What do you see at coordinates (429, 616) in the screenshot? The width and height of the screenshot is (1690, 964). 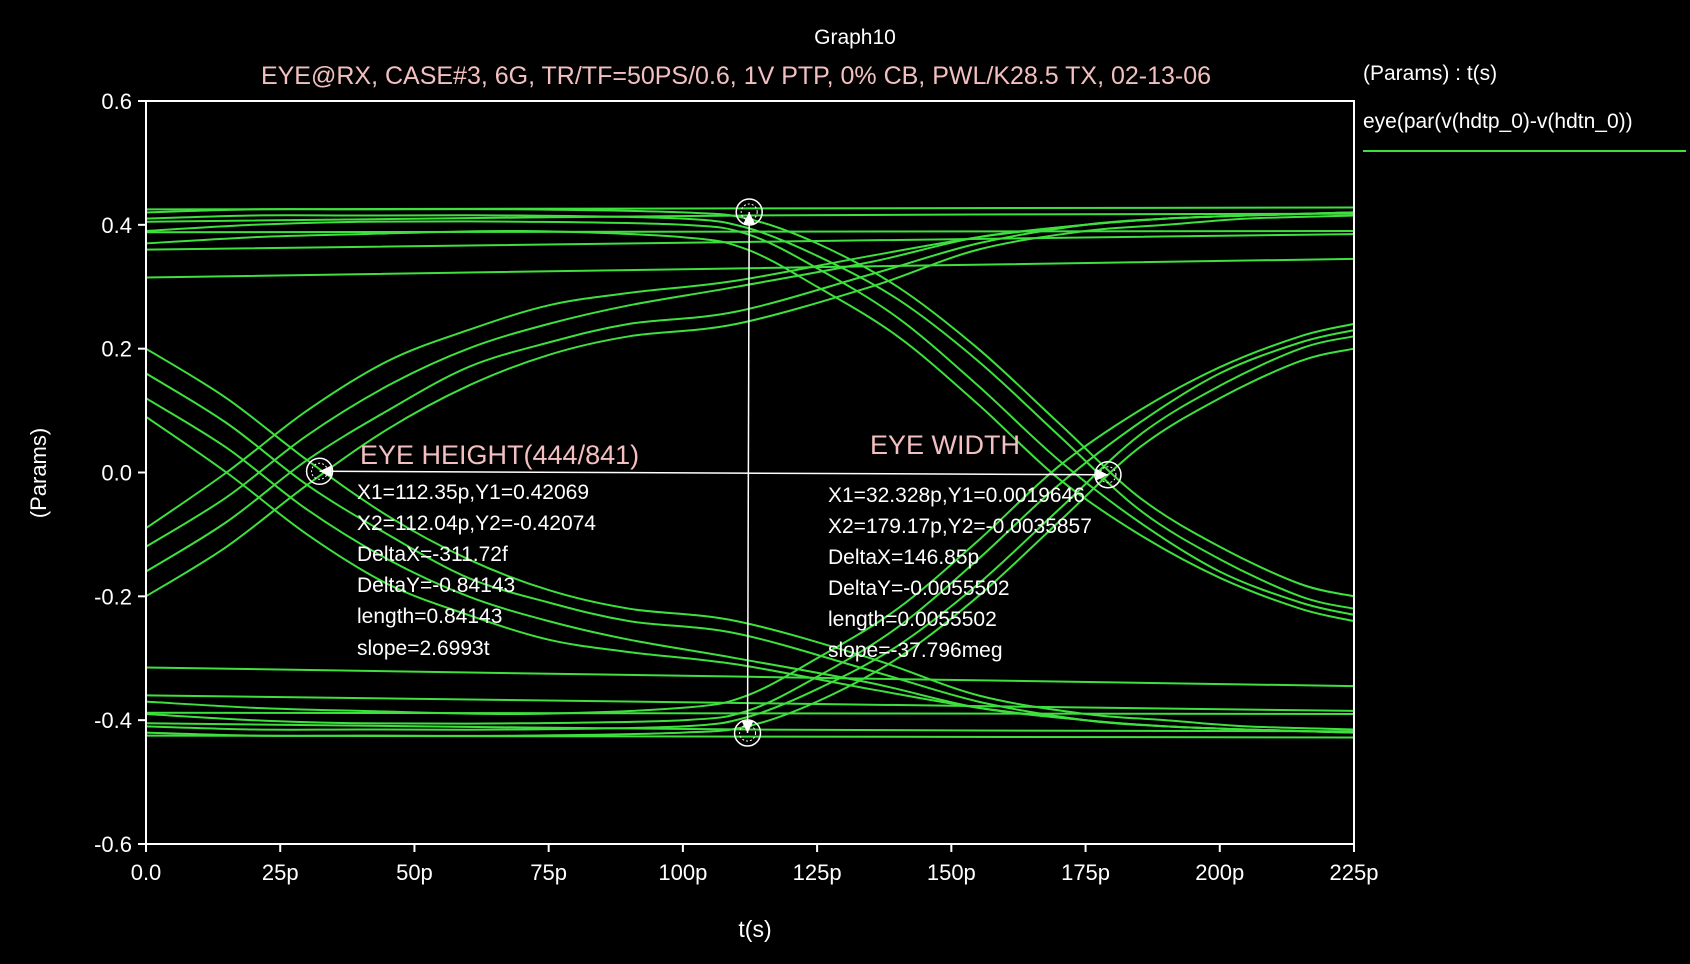 I see `eye-height-line-5: length=0.84143` at bounding box center [429, 616].